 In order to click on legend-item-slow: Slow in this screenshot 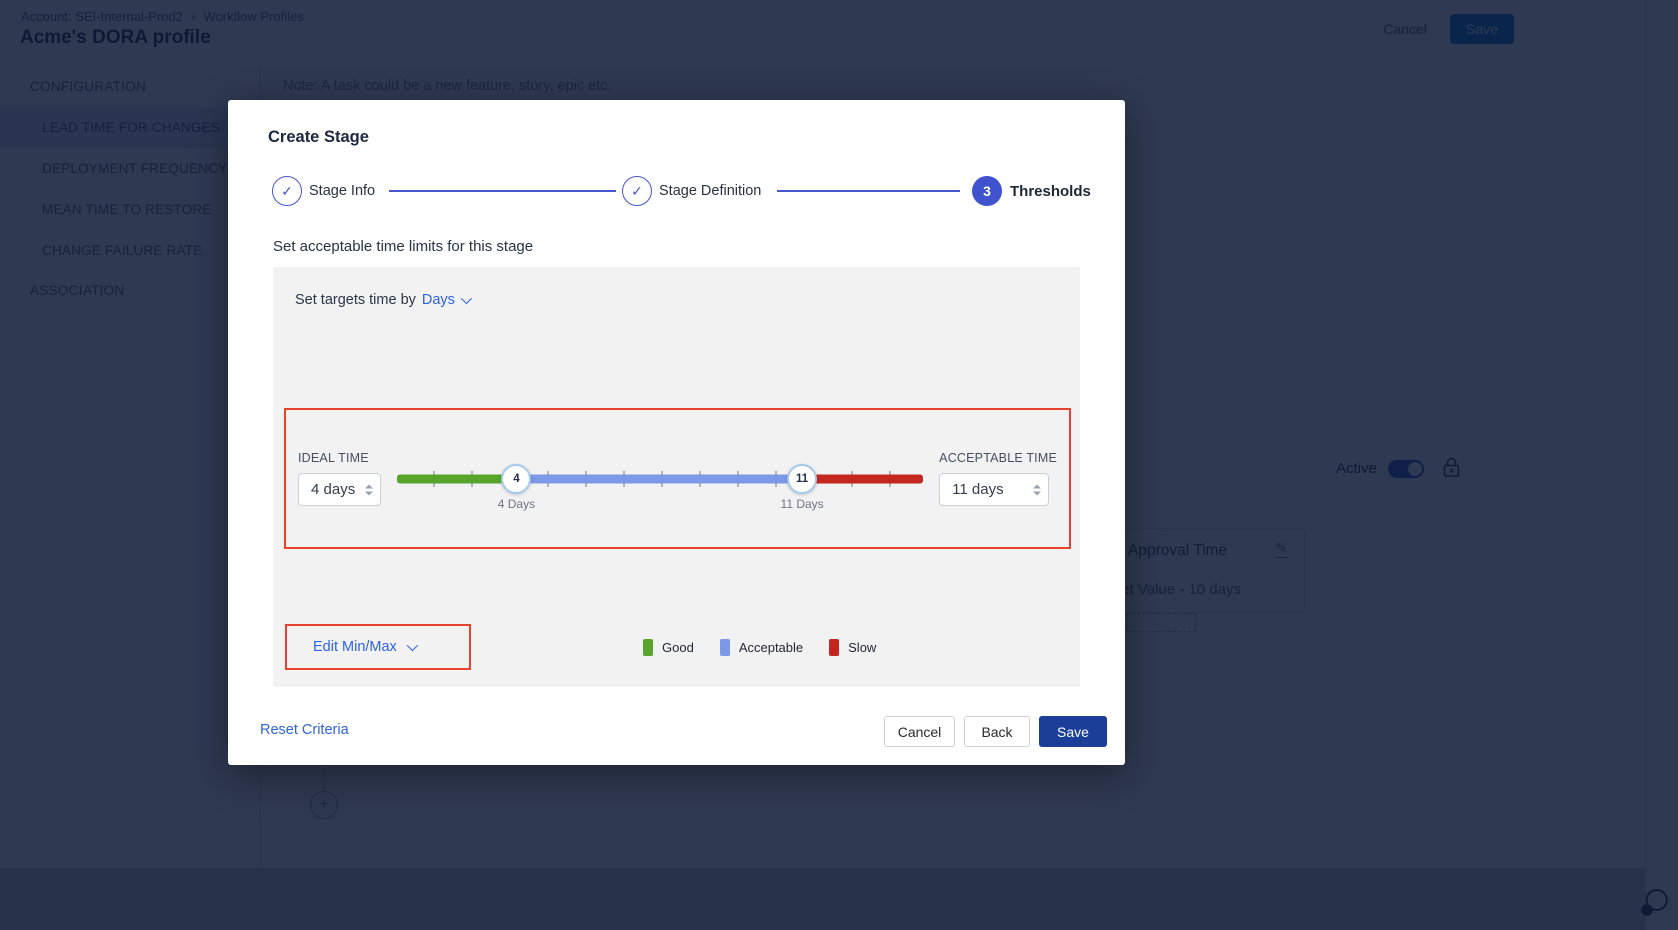, I will do `click(853, 647)`.